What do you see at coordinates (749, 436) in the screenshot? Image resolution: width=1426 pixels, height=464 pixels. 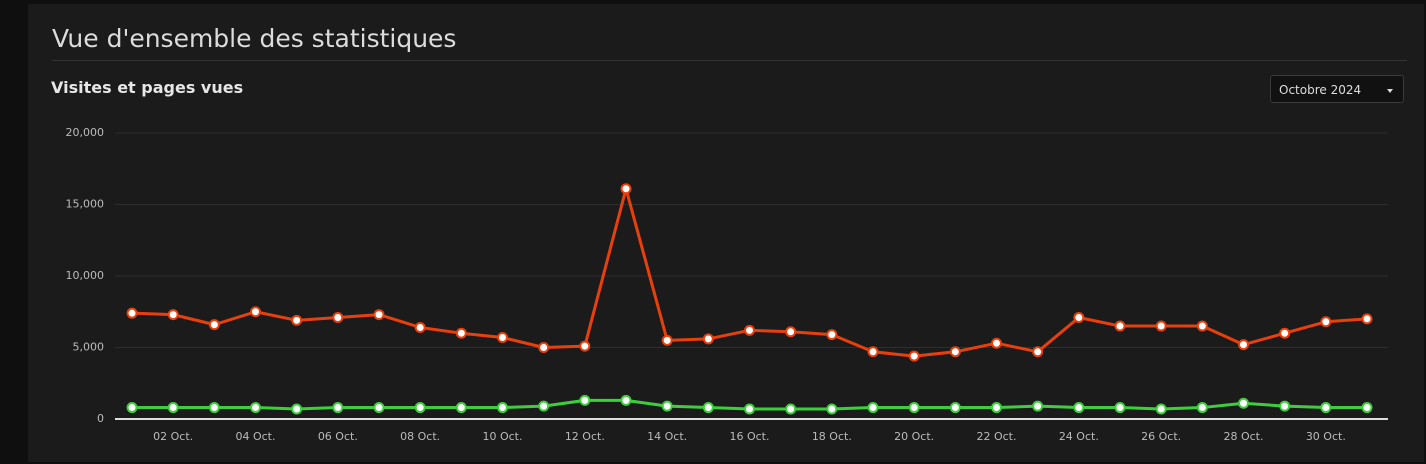 I see `x-tick-label: 16 Oct.` at bounding box center [749, 436].